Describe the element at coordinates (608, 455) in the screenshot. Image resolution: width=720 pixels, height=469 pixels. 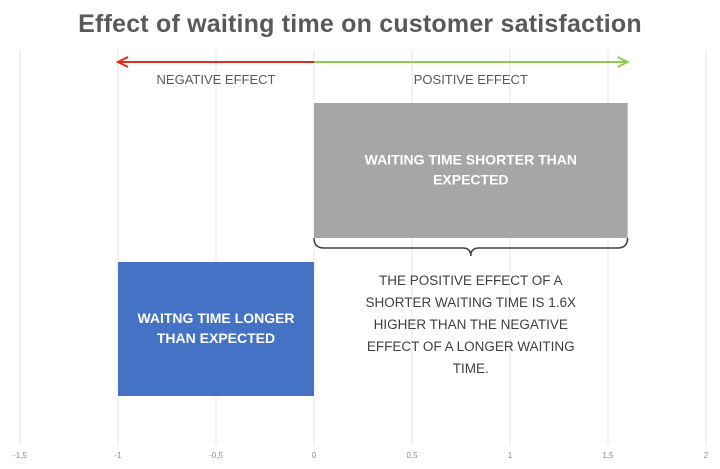
I see `x-tick-label: 1,5` at that location.